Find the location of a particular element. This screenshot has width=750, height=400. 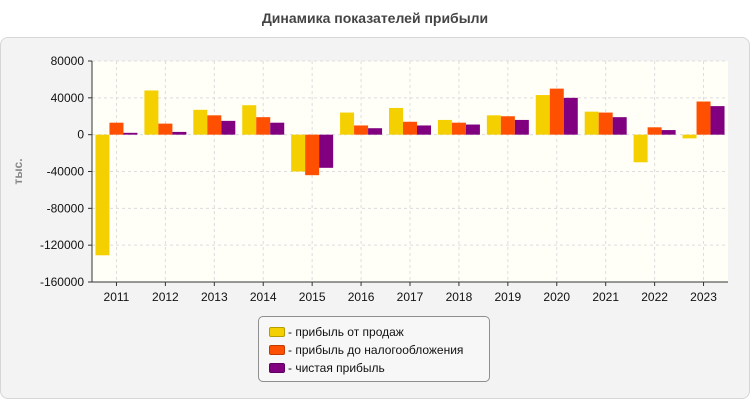

y-tick-label: -40000 is located at coordinates (66, 172).